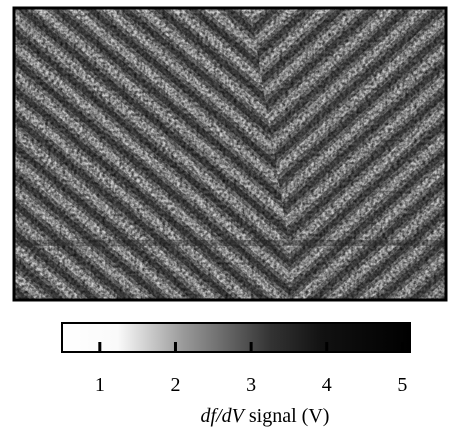 The width and height of the screenshot is (458, 443). What do you see at coordinates (327, 385) in the screenshot?
I see `tick-label: 4` at bounding box center [327, 385].